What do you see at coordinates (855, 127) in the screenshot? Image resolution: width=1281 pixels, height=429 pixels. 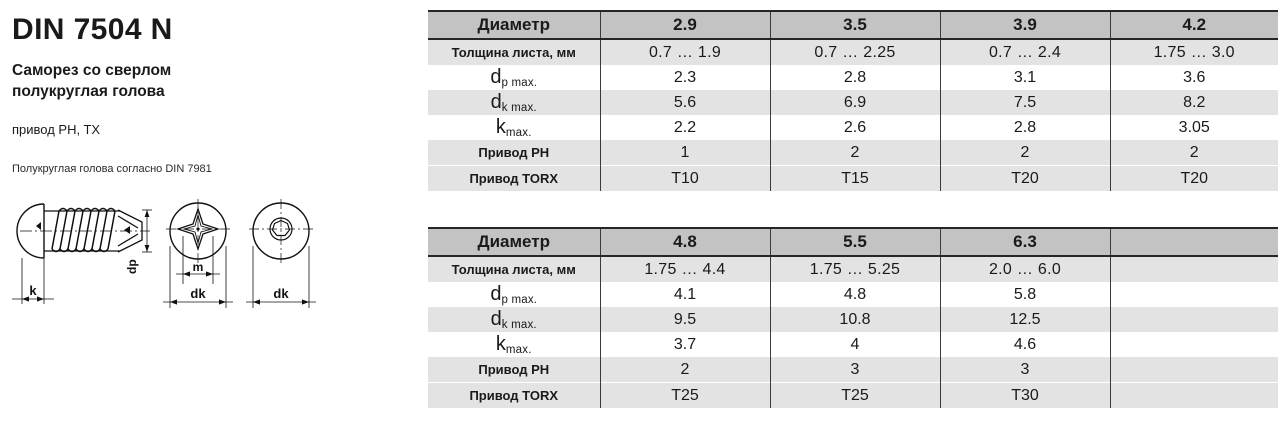 I see `cell-value: 2.6` at bounding box center [855, 127].